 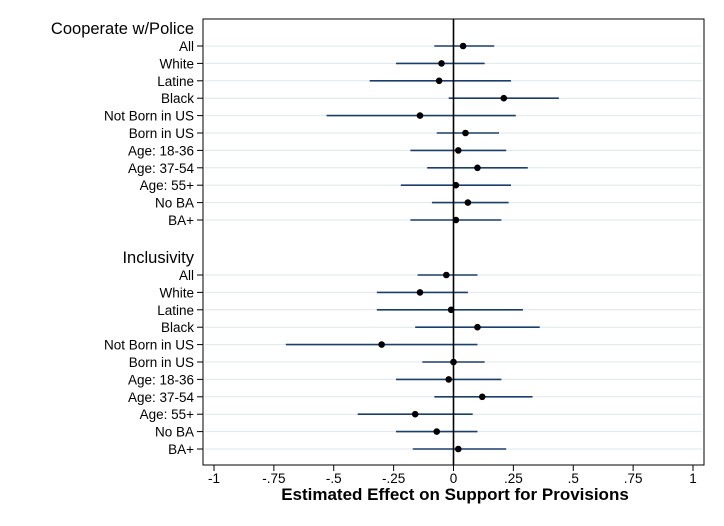 What do you see at coordinates (513, 478) in the screenshot?
I see `x-tick-label: .25` at bounding box center [513, 478].